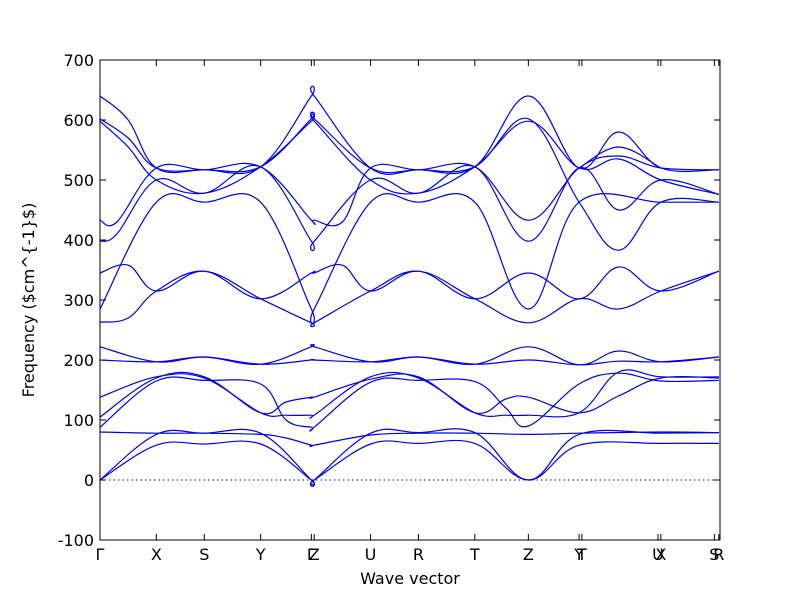 Image resolution: width=800 pixels, height=600 pixels. I want to click on x-axis-label: Wave vector, so click(410, 578).